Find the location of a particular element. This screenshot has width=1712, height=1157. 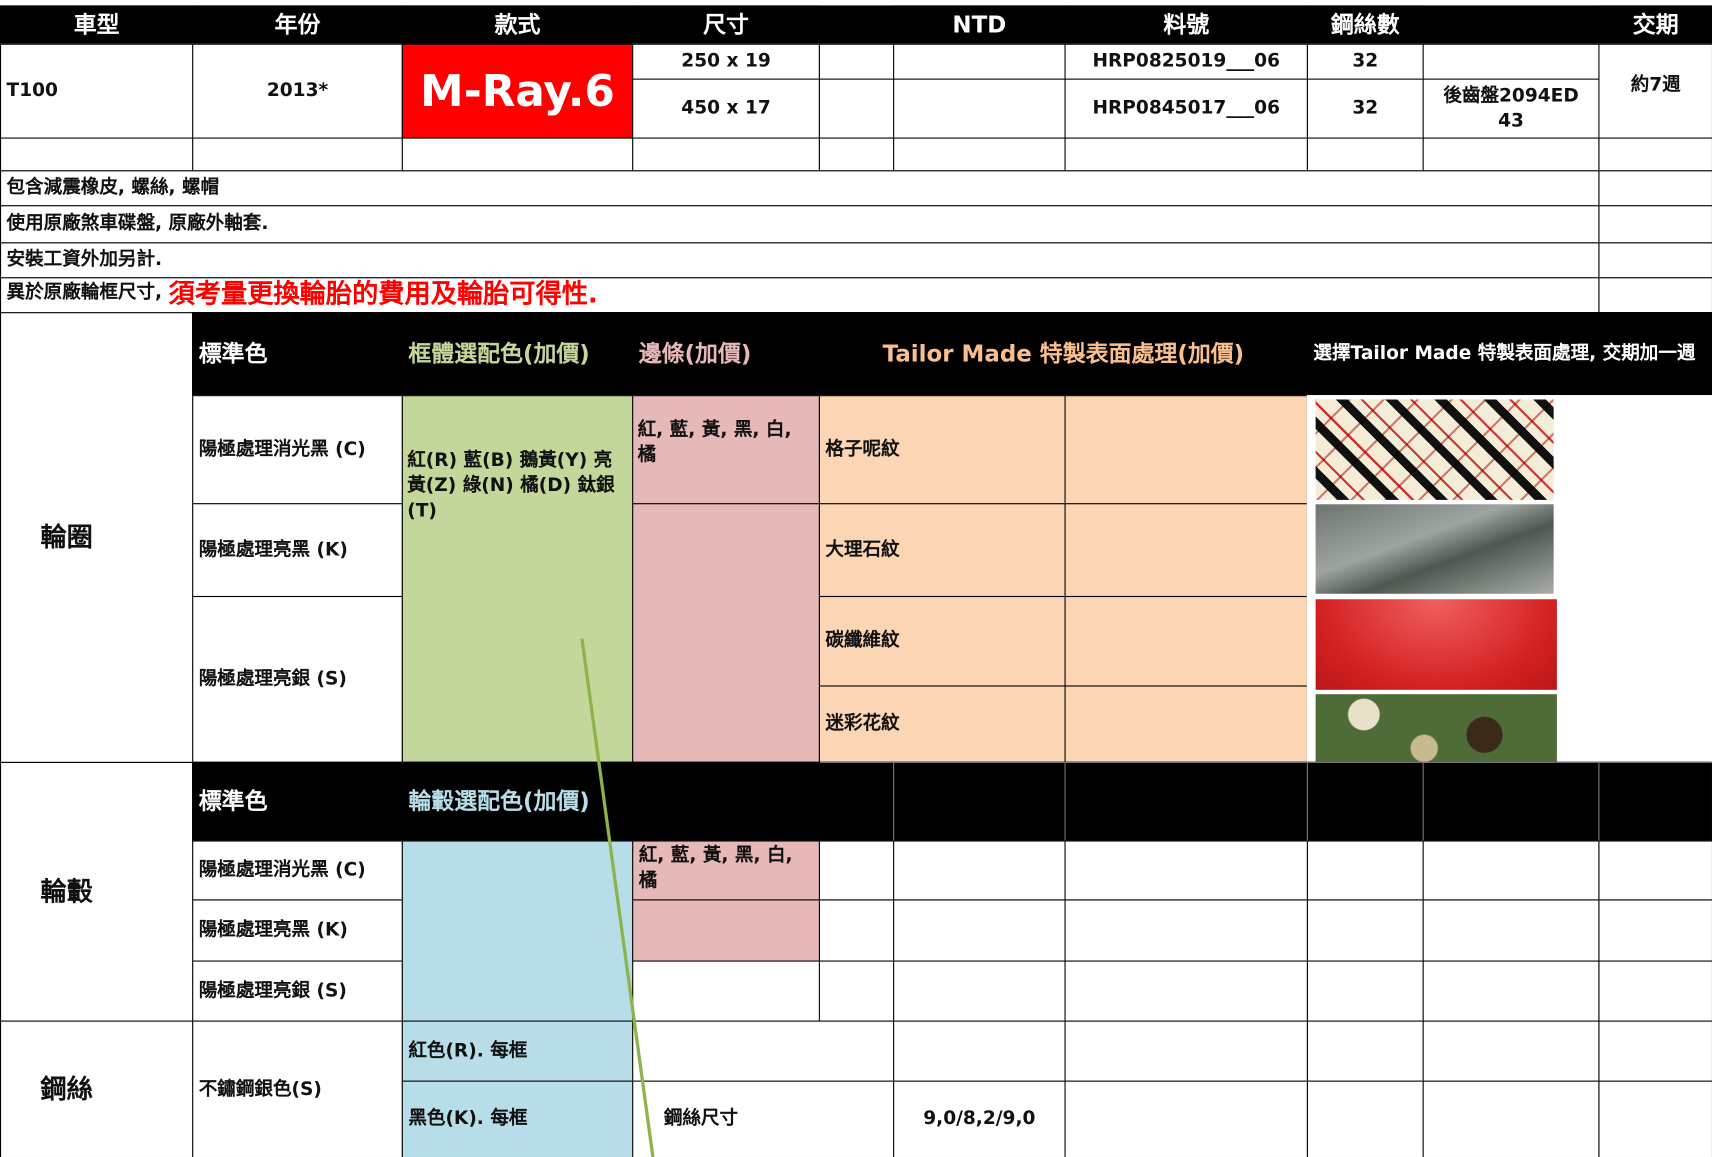

cell-text: 後齒盤2094ED 43 is located at coordinates (1511, 108).